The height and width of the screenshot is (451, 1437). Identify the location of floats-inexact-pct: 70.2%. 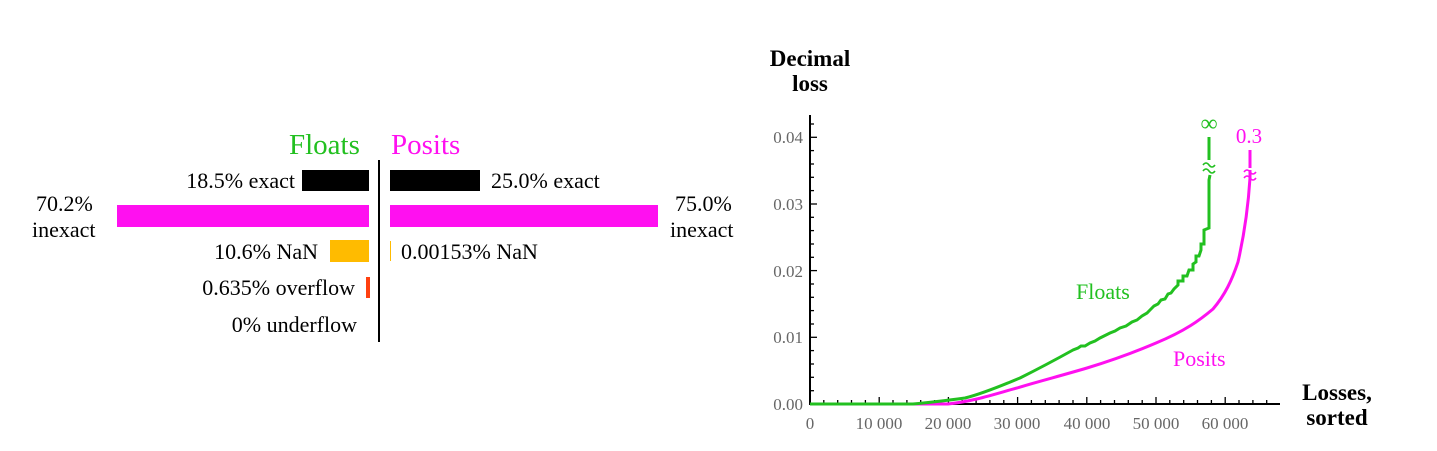
(64, 203).